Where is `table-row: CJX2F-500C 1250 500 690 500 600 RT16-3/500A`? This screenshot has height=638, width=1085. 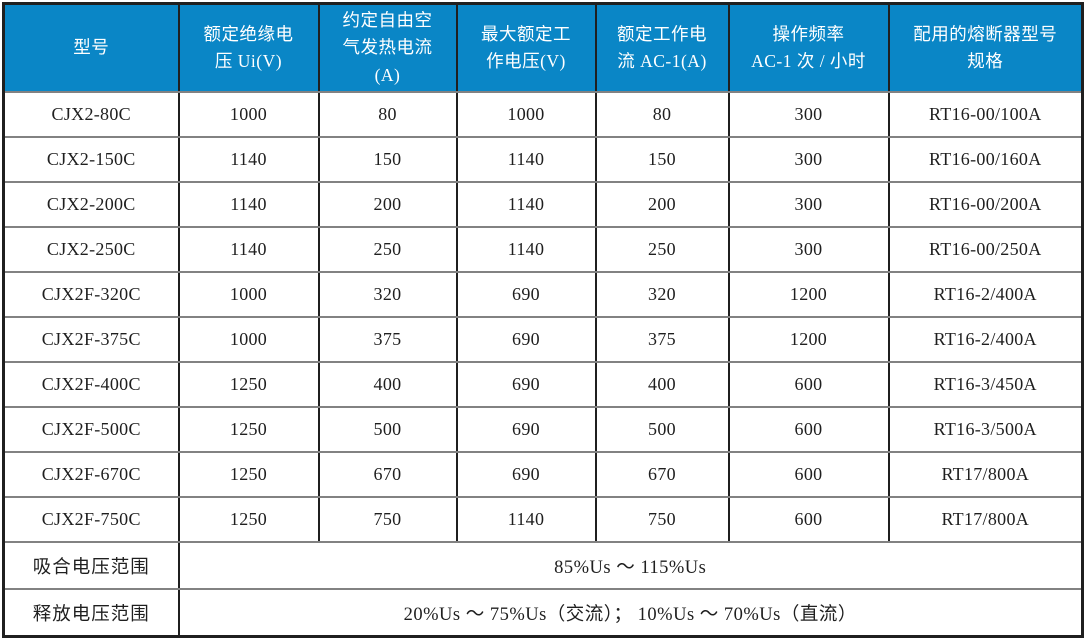
table-row: CJX2F-500C 1250 500 690 500 600 RT16-3/500A is located at coordinates (543, 429).